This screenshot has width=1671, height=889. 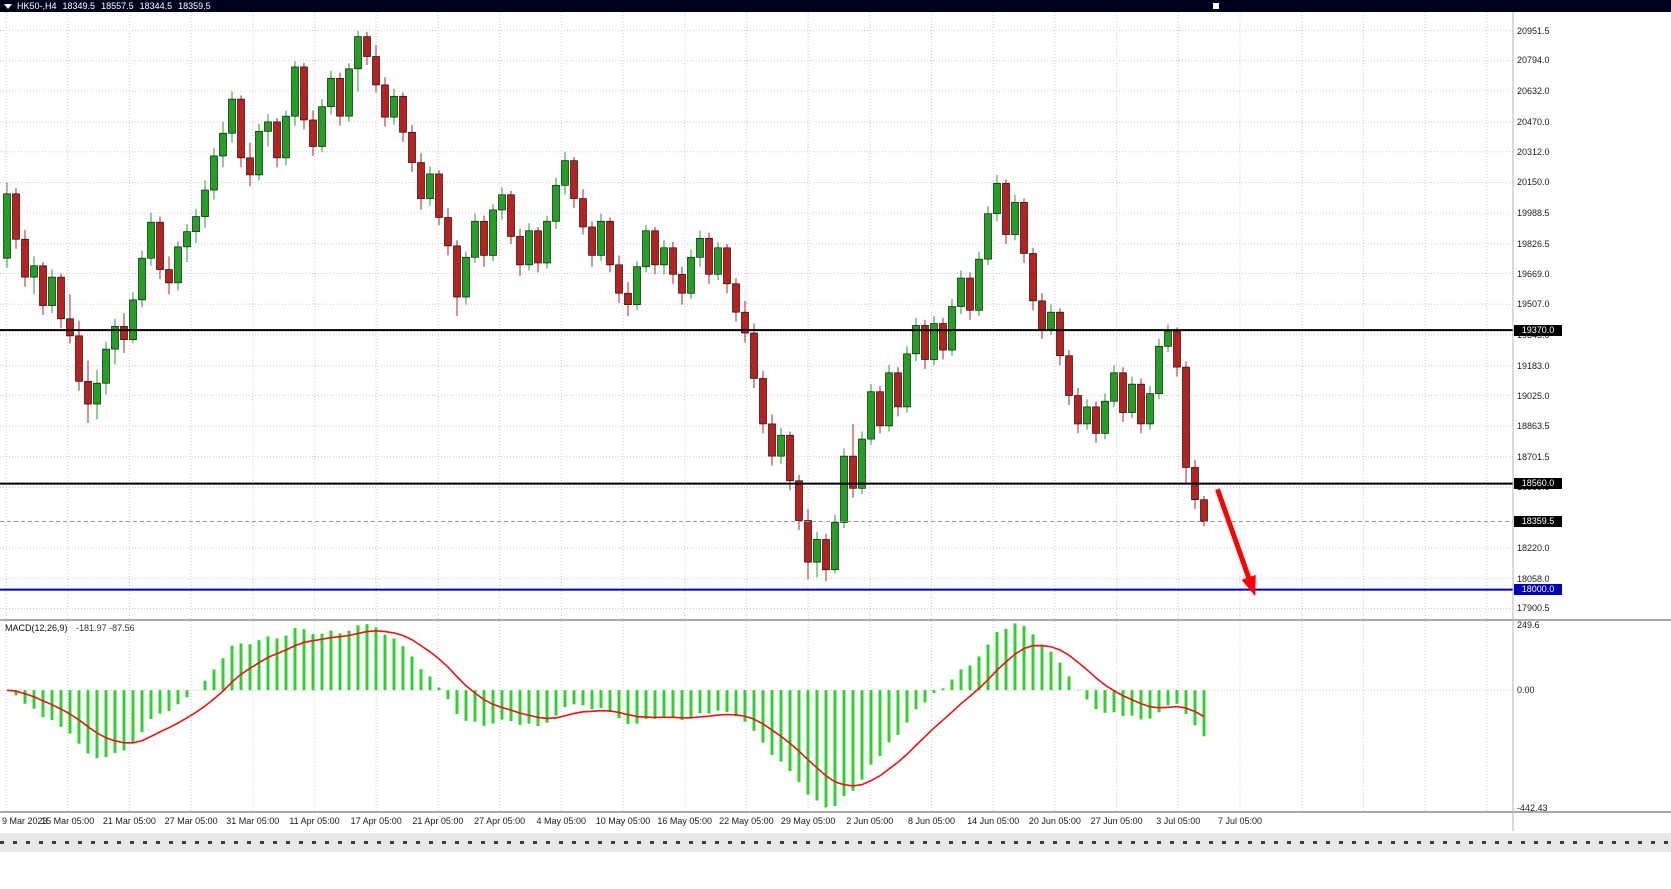 What do you see at coordinates (1054, 821) in the screenshot?
I see `time-axis-label: 20 Jun 05:00` at bounding box center [1054, 821].